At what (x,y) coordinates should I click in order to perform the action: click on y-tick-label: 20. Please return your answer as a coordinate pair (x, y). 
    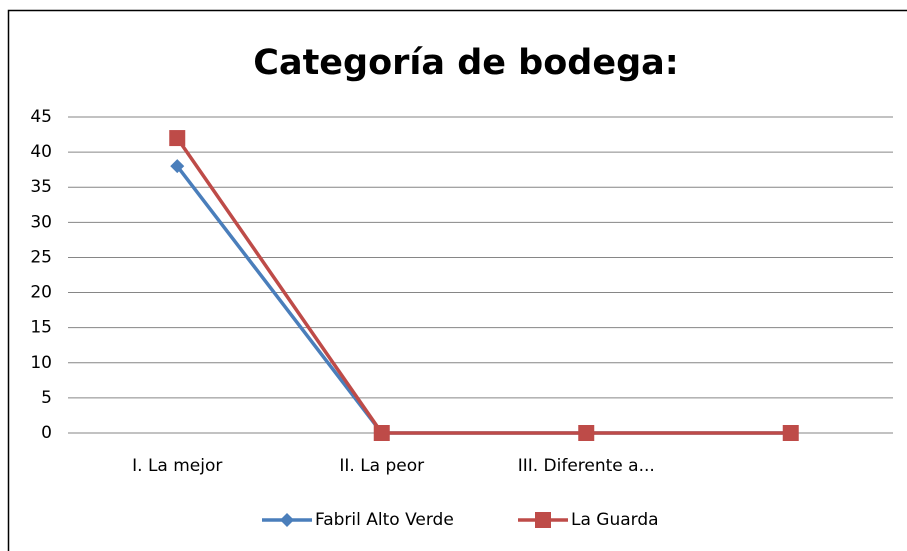
    Looking at the image, I should click on (41, 293).